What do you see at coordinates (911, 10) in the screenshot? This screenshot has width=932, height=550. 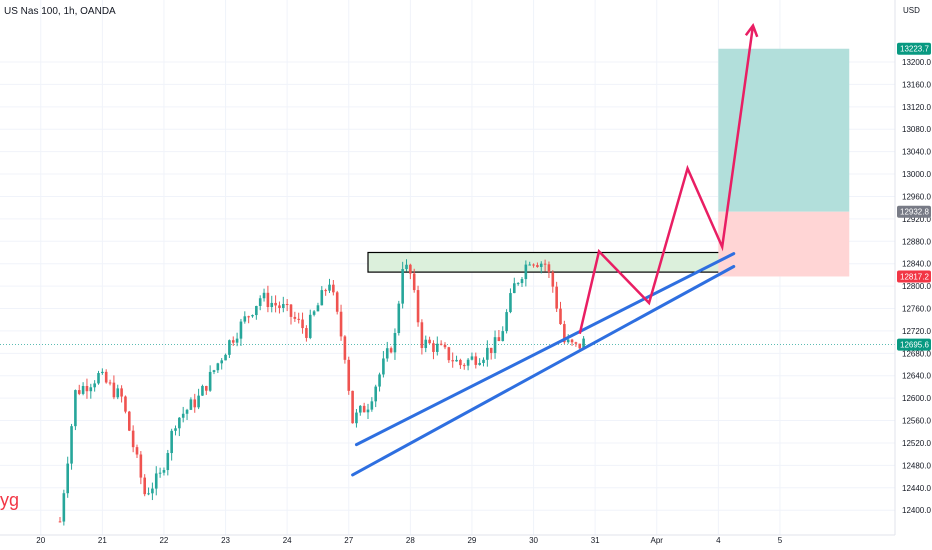 I see `currency-label: USD` at bounding box center [911, 10].